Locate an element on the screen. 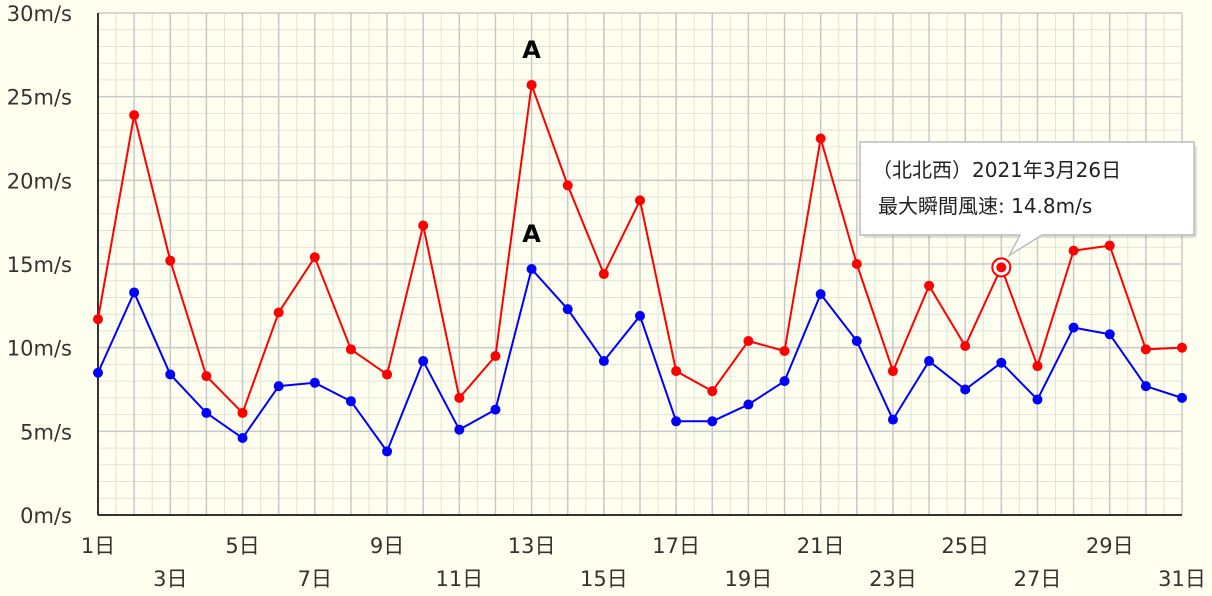 Image resolution: width=1212 pixels, height=596 pixels. y-tick-label: 10m/s is located at coordinates (39, 349).